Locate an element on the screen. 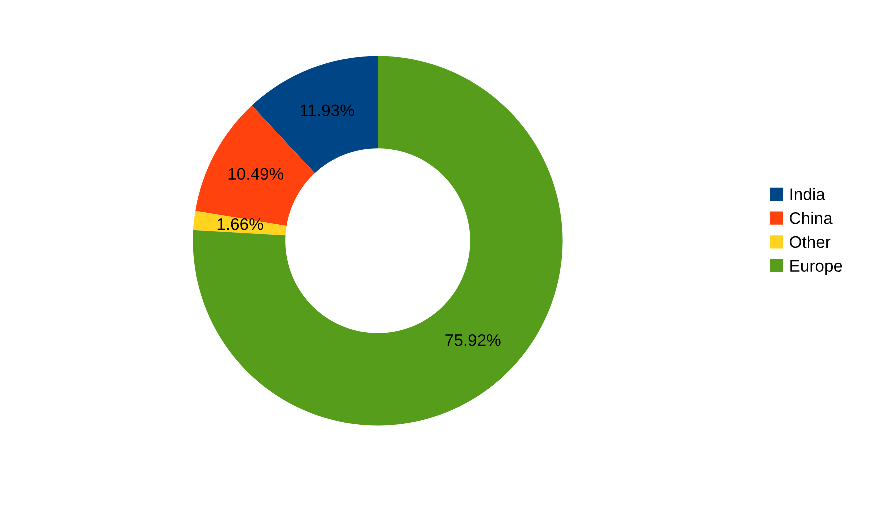  legend-label: India is located at coordinates (808, 194).